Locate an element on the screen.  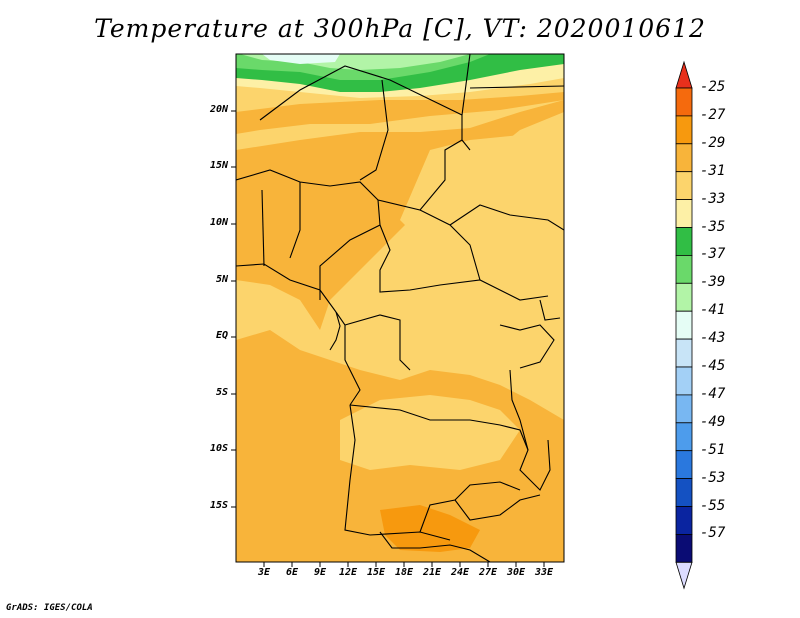
colorbar-top-triangle is located at coordinates (684, 74).